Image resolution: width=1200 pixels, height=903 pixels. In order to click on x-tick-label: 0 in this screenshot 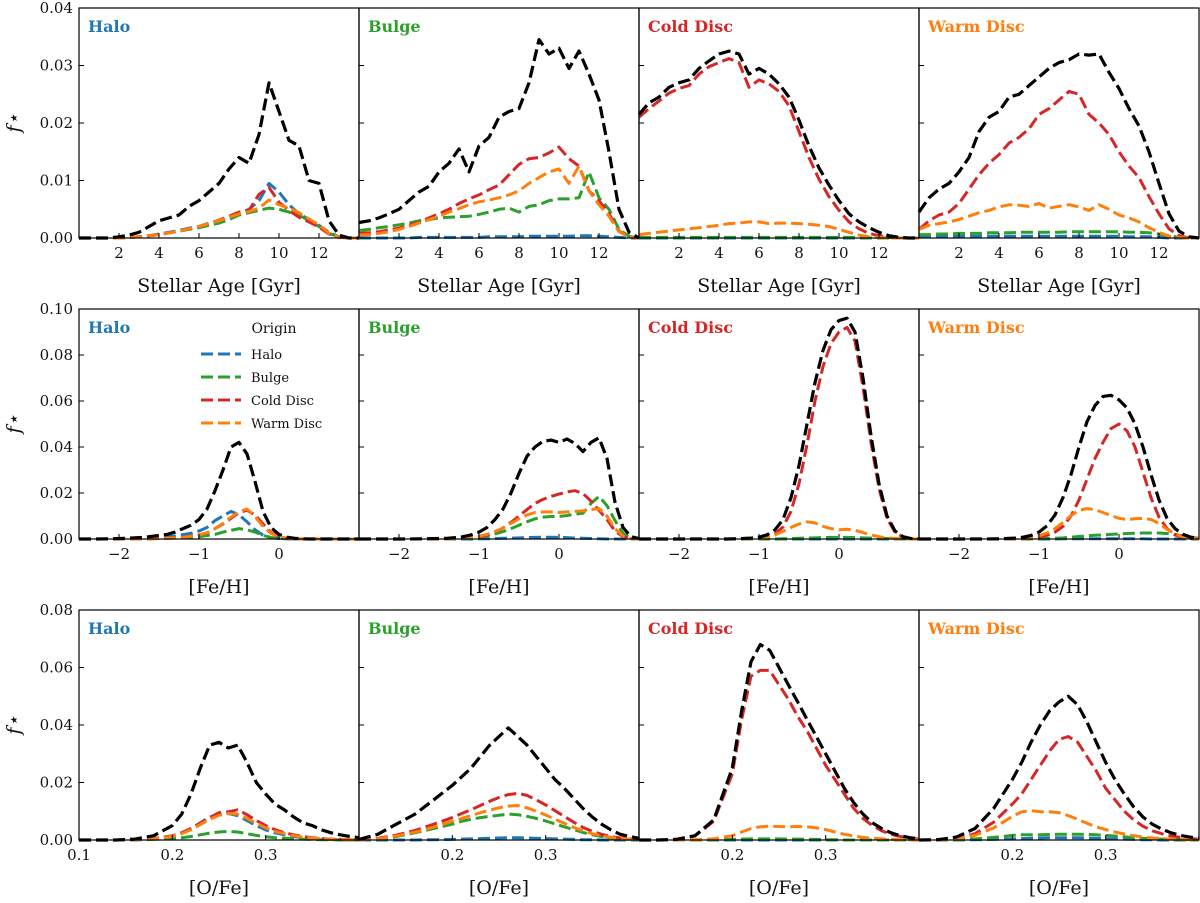, I will do `click(839, 554)`.